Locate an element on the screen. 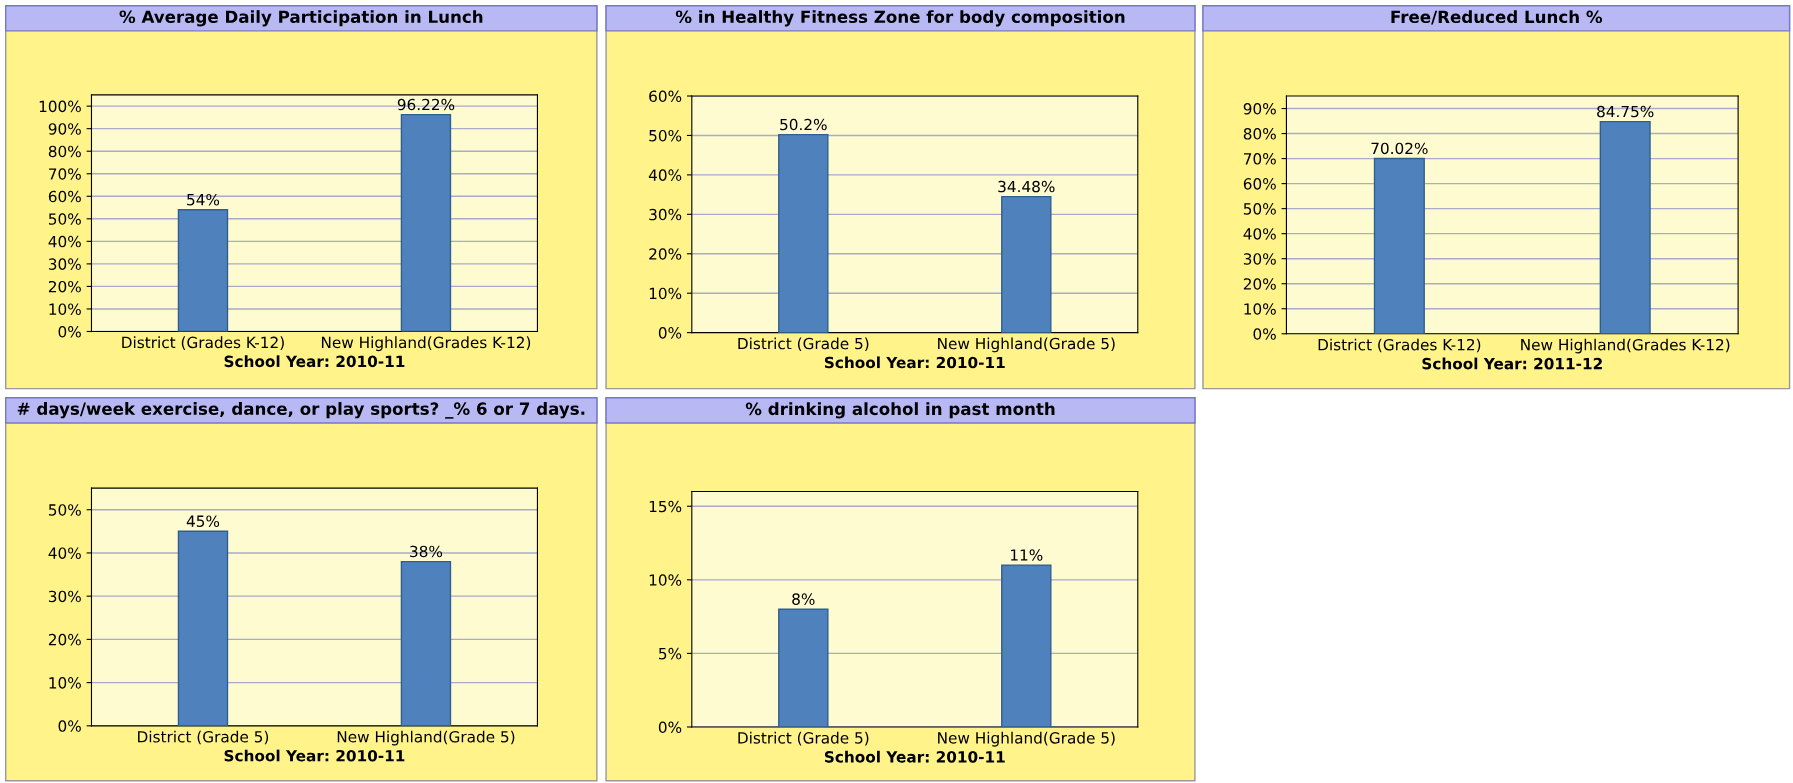 The width and height of the screenshot is (1793, 783). data-label: 38% is located at coordinates (426, 551).